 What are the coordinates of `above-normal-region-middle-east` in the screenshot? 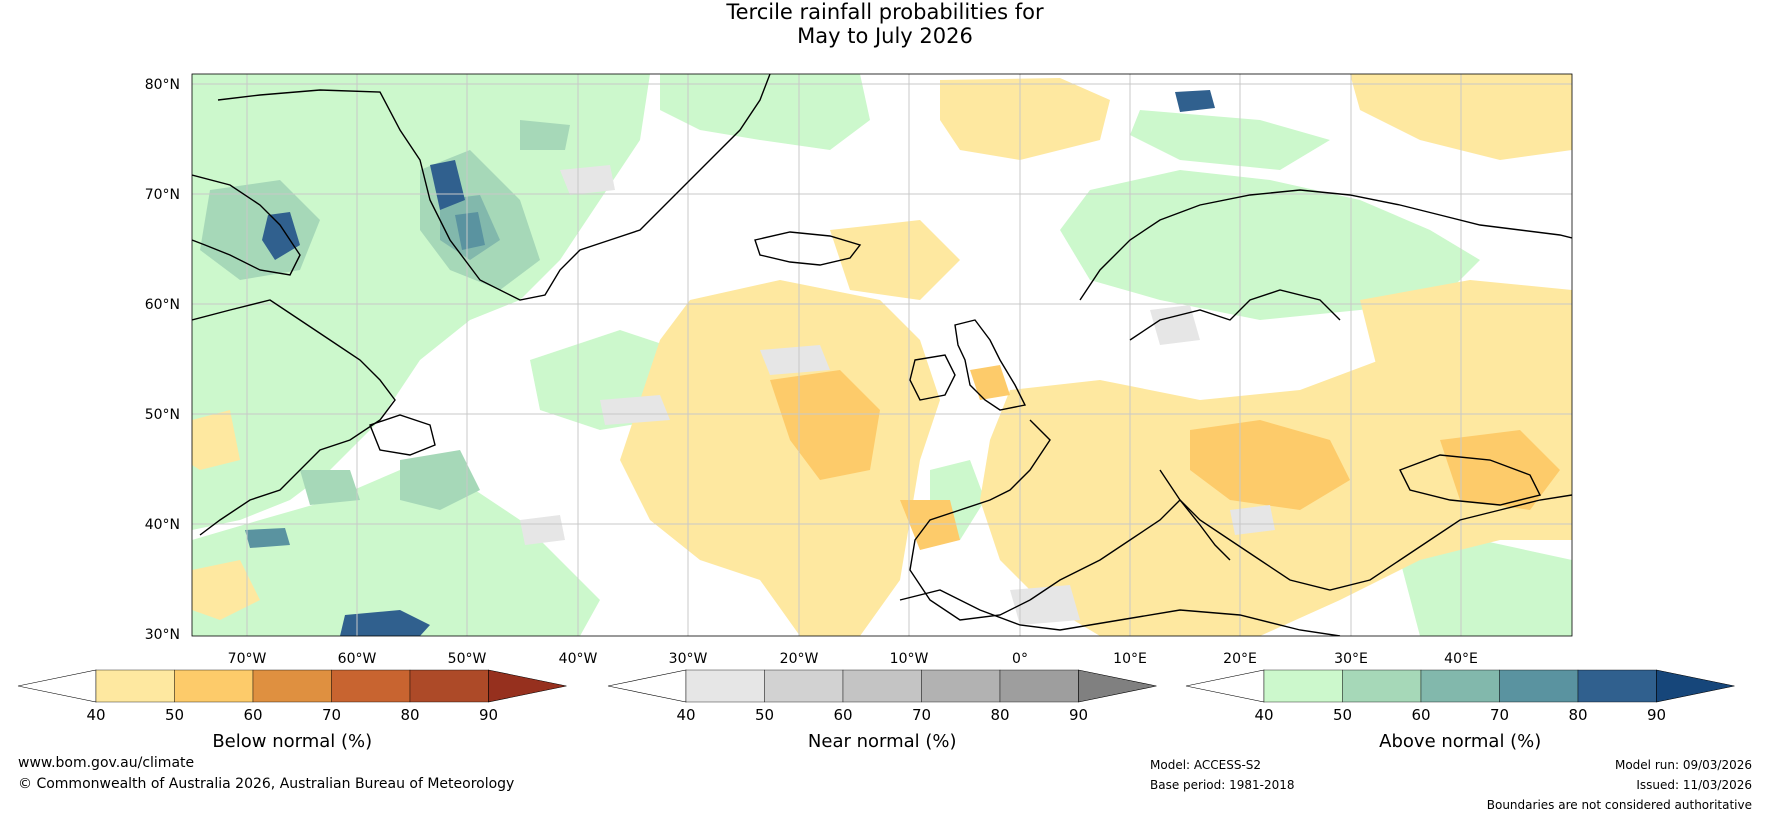 It's located at (1486, 588).